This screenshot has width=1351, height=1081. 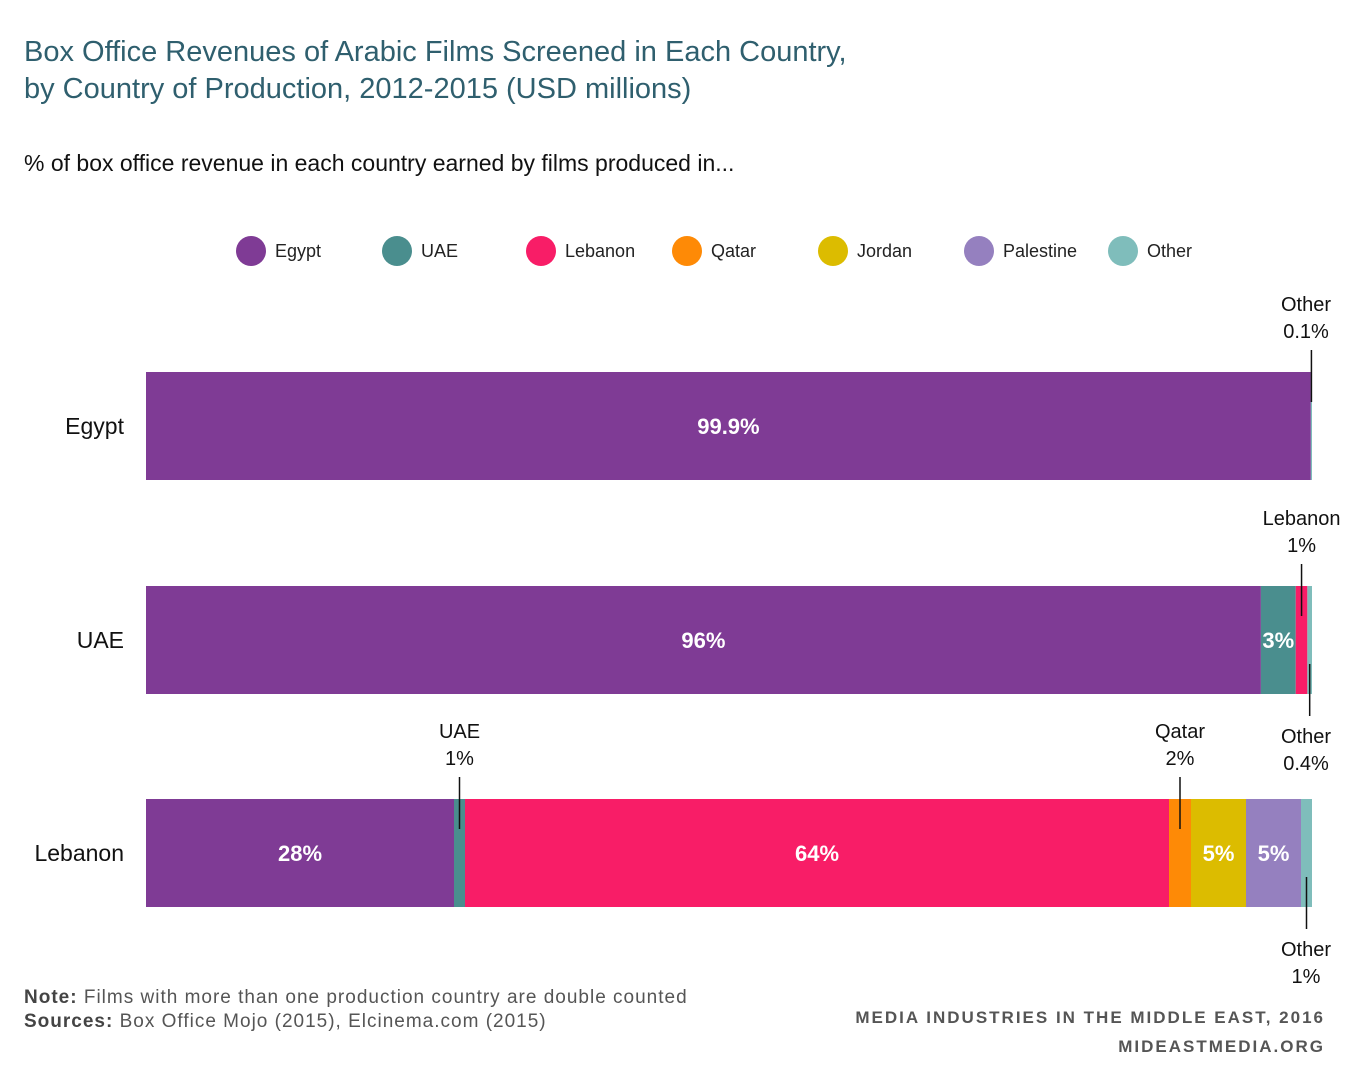 I want to click on data-label-uae-egypt: 96%, so click(x=703, y=640).